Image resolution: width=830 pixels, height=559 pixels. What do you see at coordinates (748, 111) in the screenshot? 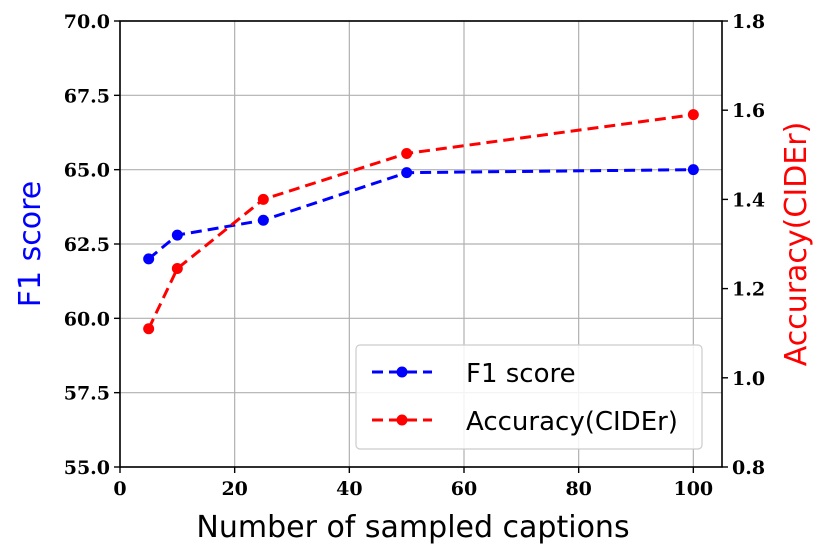
I see `y-right-tick-label: 1.6` at bounding box center [748, 111].